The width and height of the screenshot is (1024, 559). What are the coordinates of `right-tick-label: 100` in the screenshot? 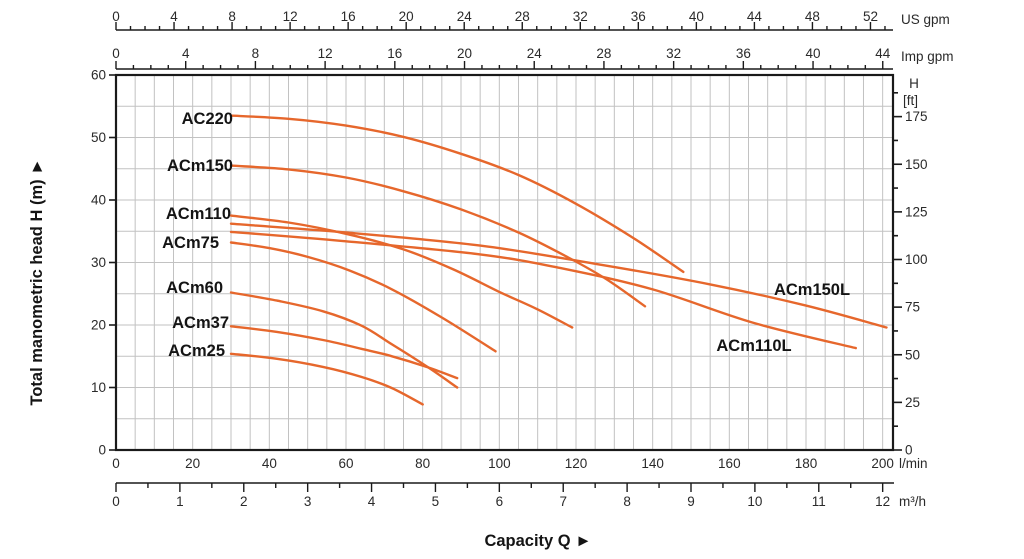 It's located at (916, 259).